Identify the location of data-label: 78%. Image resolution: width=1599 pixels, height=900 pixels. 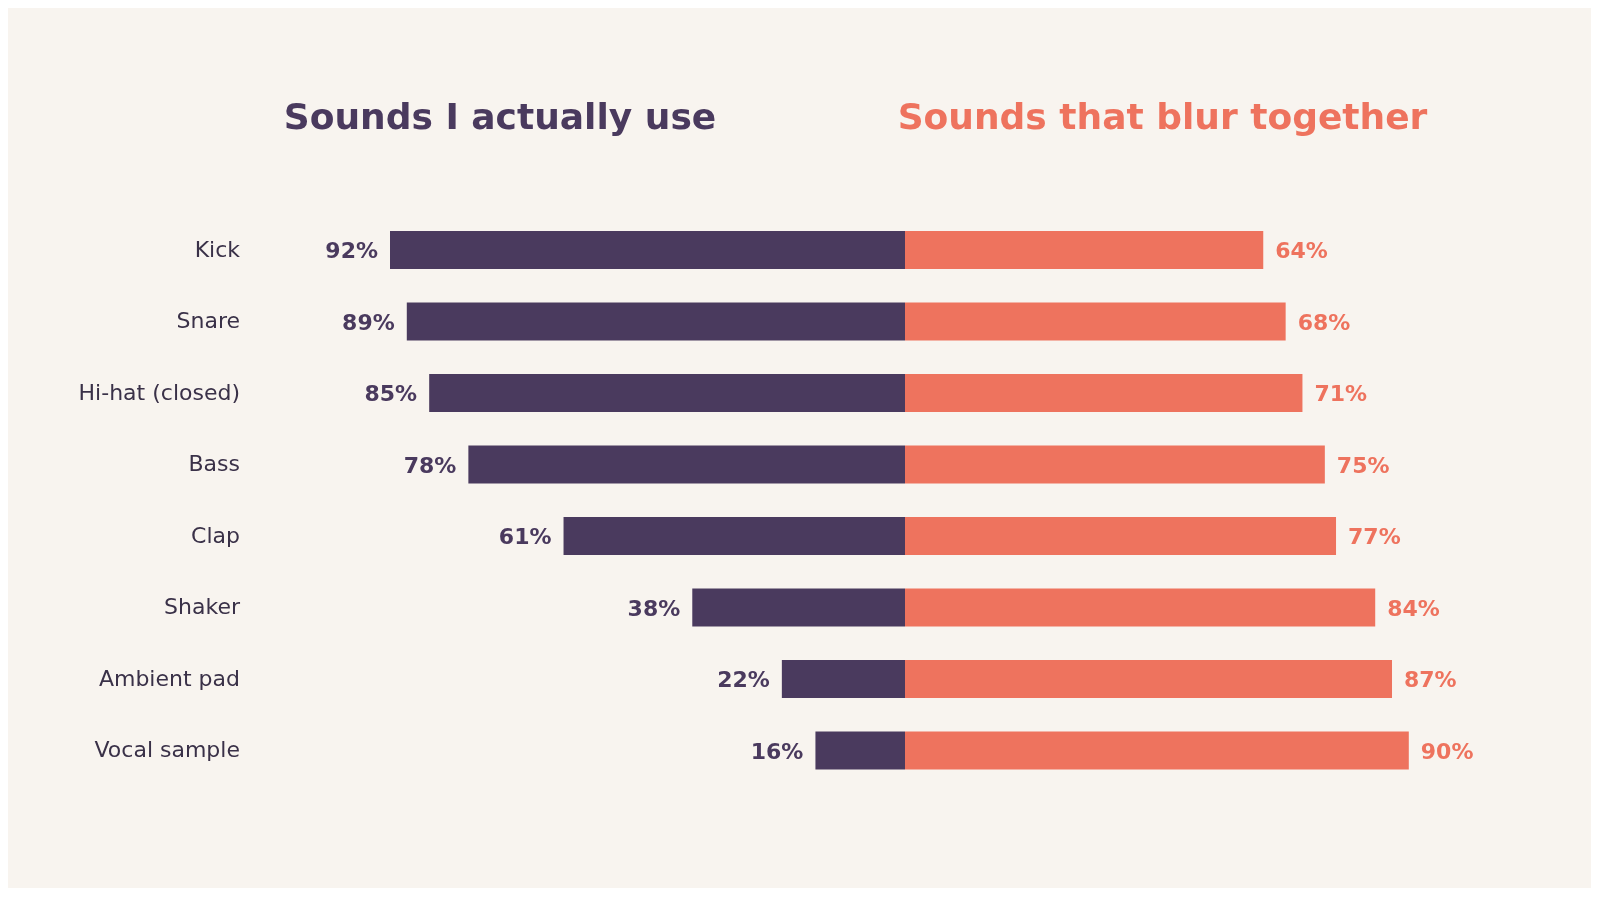
(430, 465).